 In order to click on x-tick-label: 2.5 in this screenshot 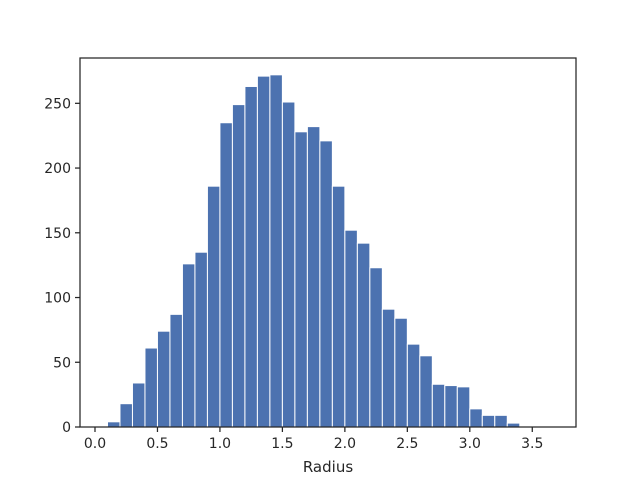, I will do `click(407, 444)`.